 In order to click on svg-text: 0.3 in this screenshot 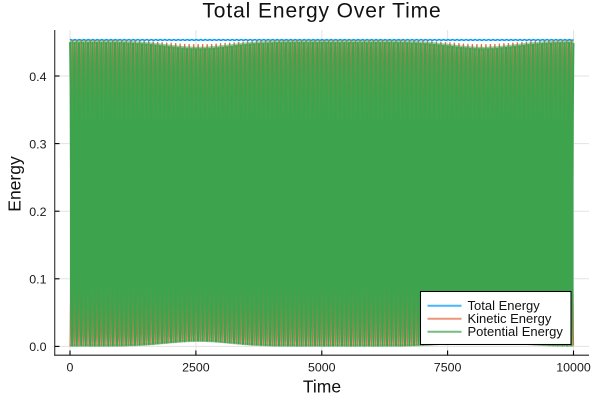, I will do `click(37, 144)`.